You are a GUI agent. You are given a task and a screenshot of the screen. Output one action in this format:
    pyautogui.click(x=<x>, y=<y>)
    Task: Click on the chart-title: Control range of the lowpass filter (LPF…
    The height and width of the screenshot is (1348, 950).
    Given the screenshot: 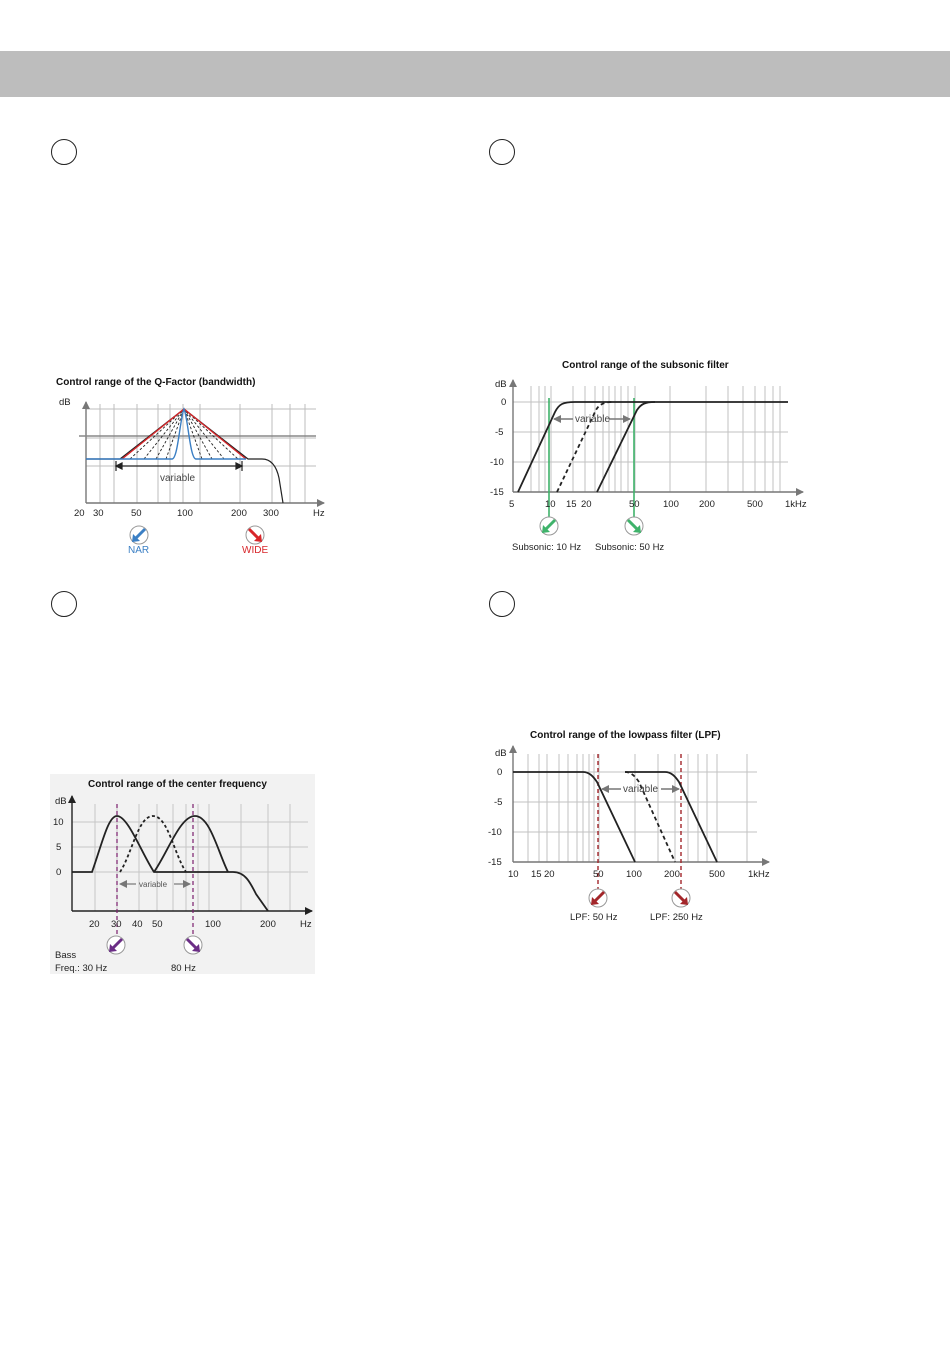 What is the action you would take?
    pyautogui.click(x=625, y=735)
    